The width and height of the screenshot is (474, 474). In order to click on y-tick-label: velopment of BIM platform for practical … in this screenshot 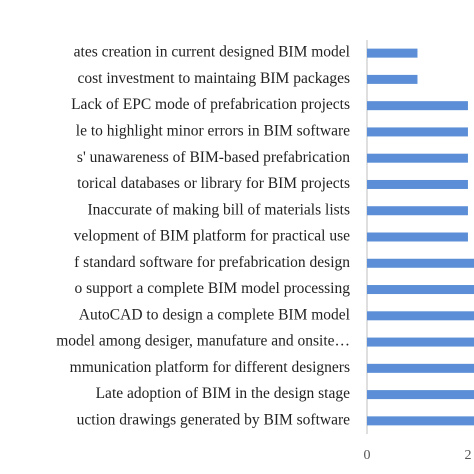, I will do `click(212, 236)`.